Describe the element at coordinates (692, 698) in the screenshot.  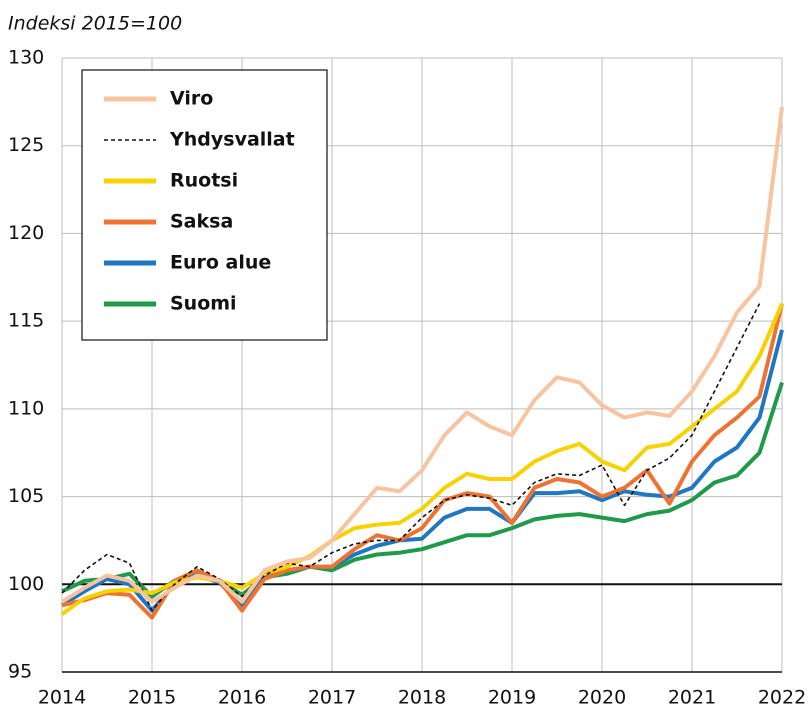
I see `x-tick-label: 2021` at that location.